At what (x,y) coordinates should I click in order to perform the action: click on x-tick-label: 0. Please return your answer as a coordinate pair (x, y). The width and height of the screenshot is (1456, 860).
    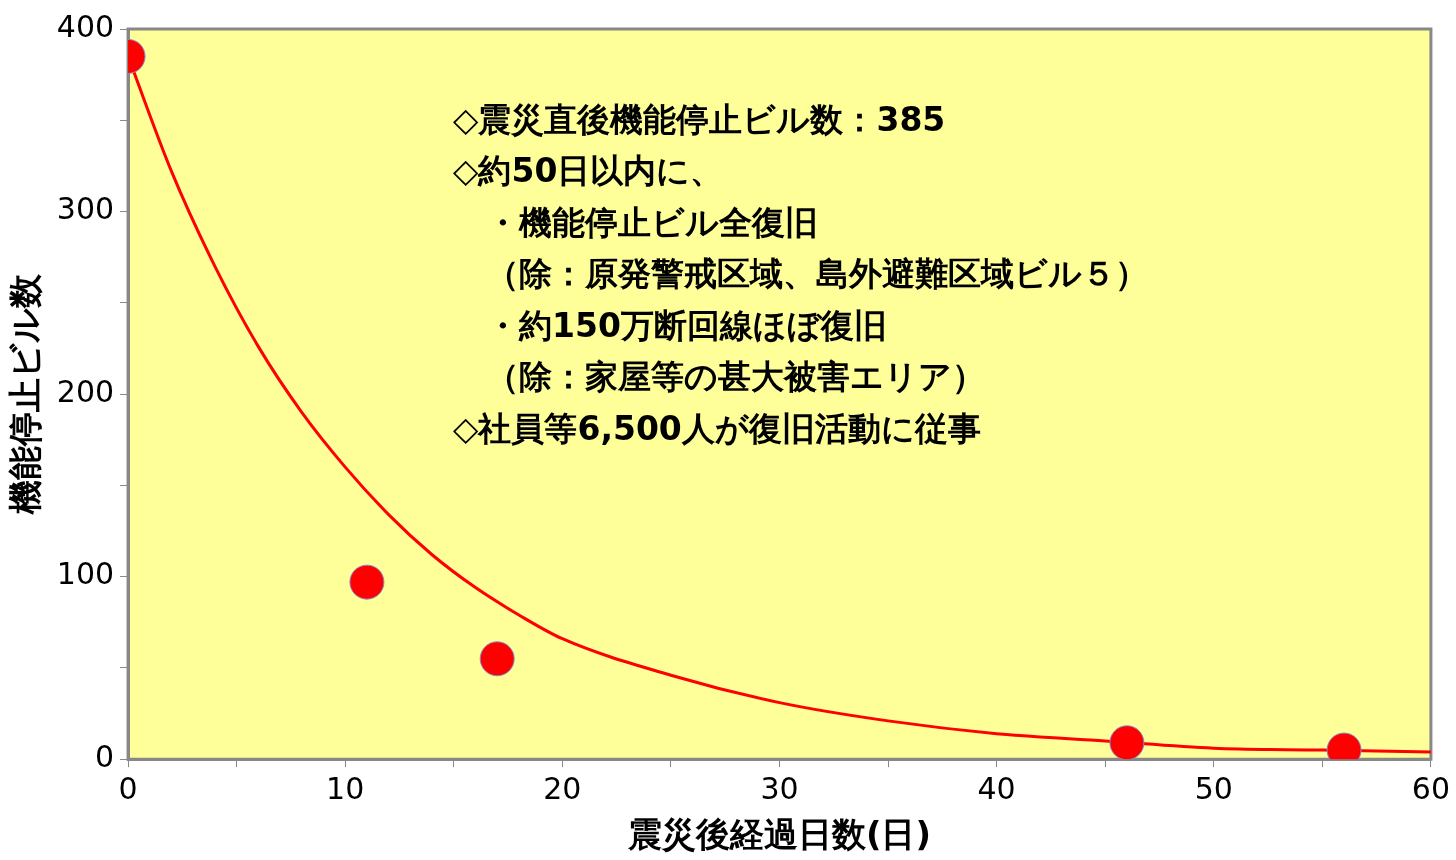
    Looking at the image, I should click on (128, 788).